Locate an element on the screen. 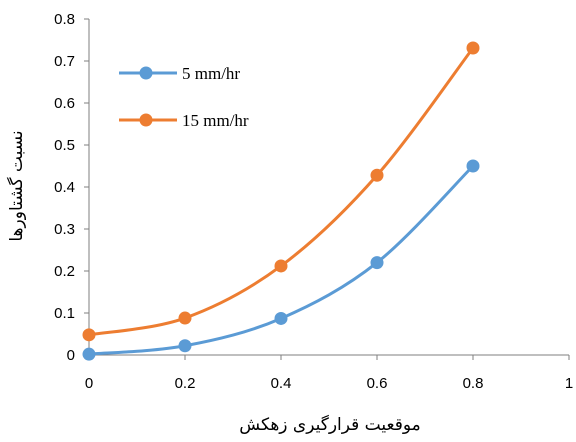 The image size is (576, 442). legend-label: 5 mm/hr is located at coordinates (211, 73).